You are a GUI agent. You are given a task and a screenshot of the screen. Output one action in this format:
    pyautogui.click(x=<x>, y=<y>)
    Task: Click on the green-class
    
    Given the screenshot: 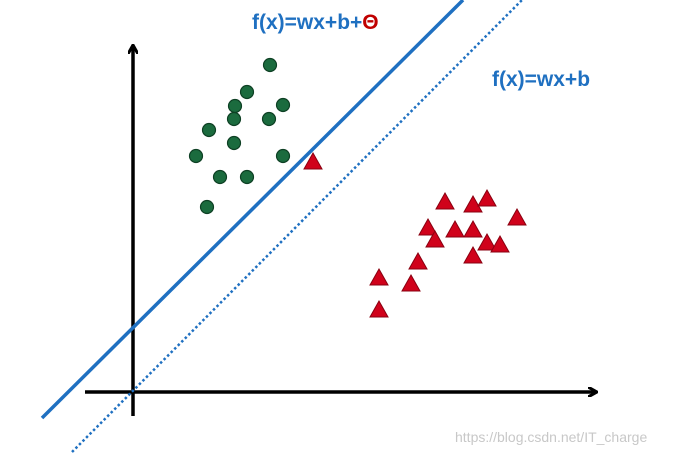 What is the action you would take?
    pyautogui.click(x=239, y=136)
    